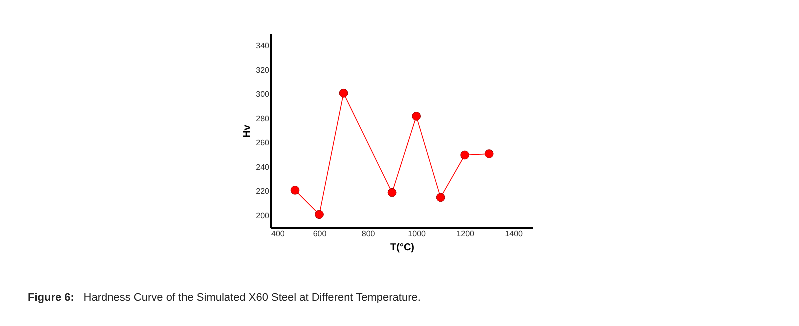 This screenshot has height=326, width=799. Describe the element at coordinates (279, 234) in the screenshot. I see `x-tick-label: 400` at that location.